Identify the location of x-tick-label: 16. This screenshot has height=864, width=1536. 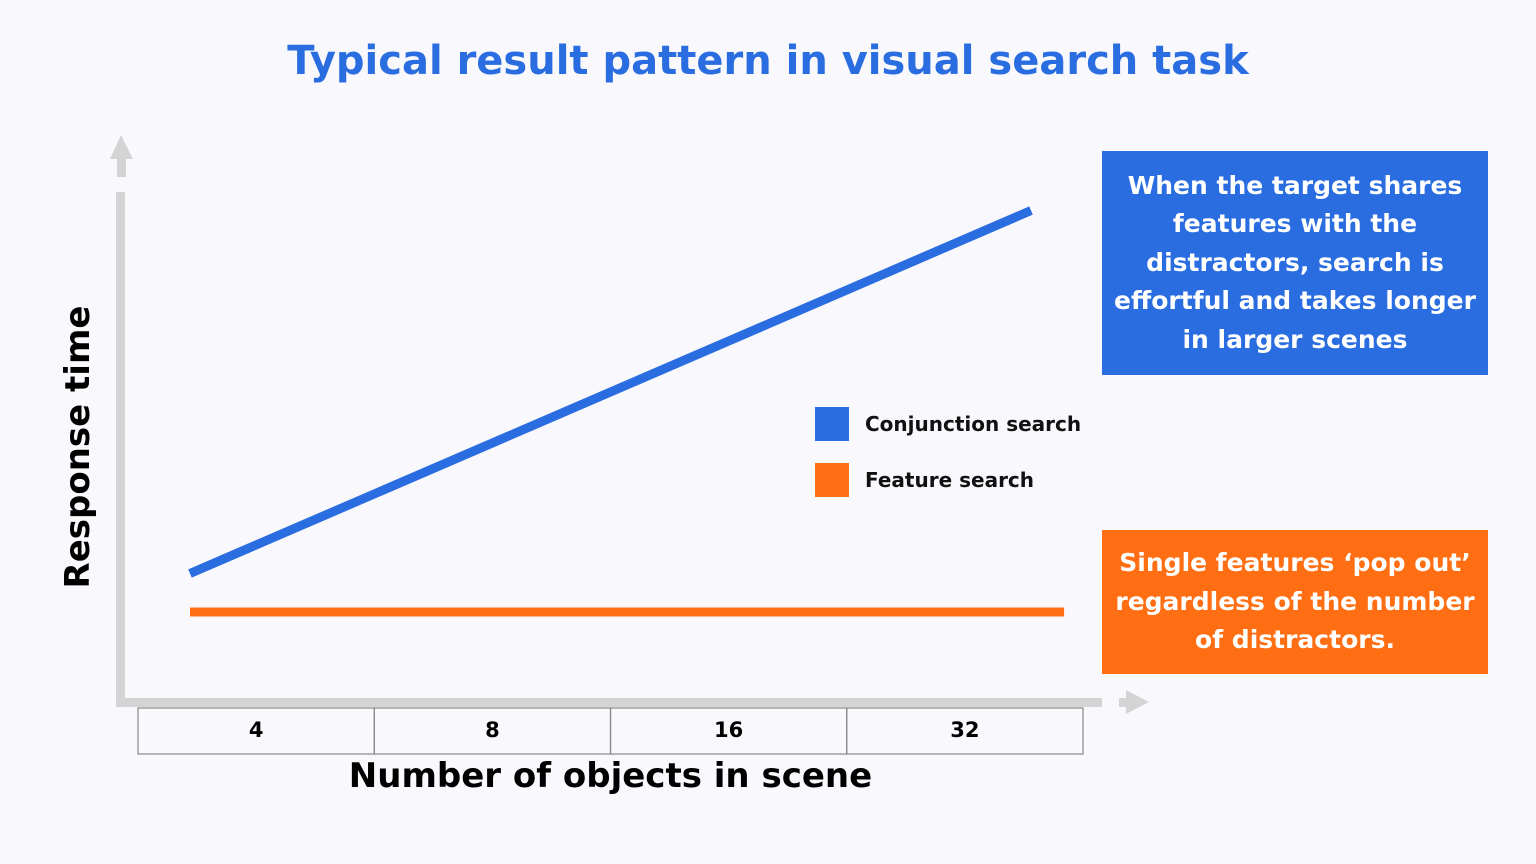
(728, 730).